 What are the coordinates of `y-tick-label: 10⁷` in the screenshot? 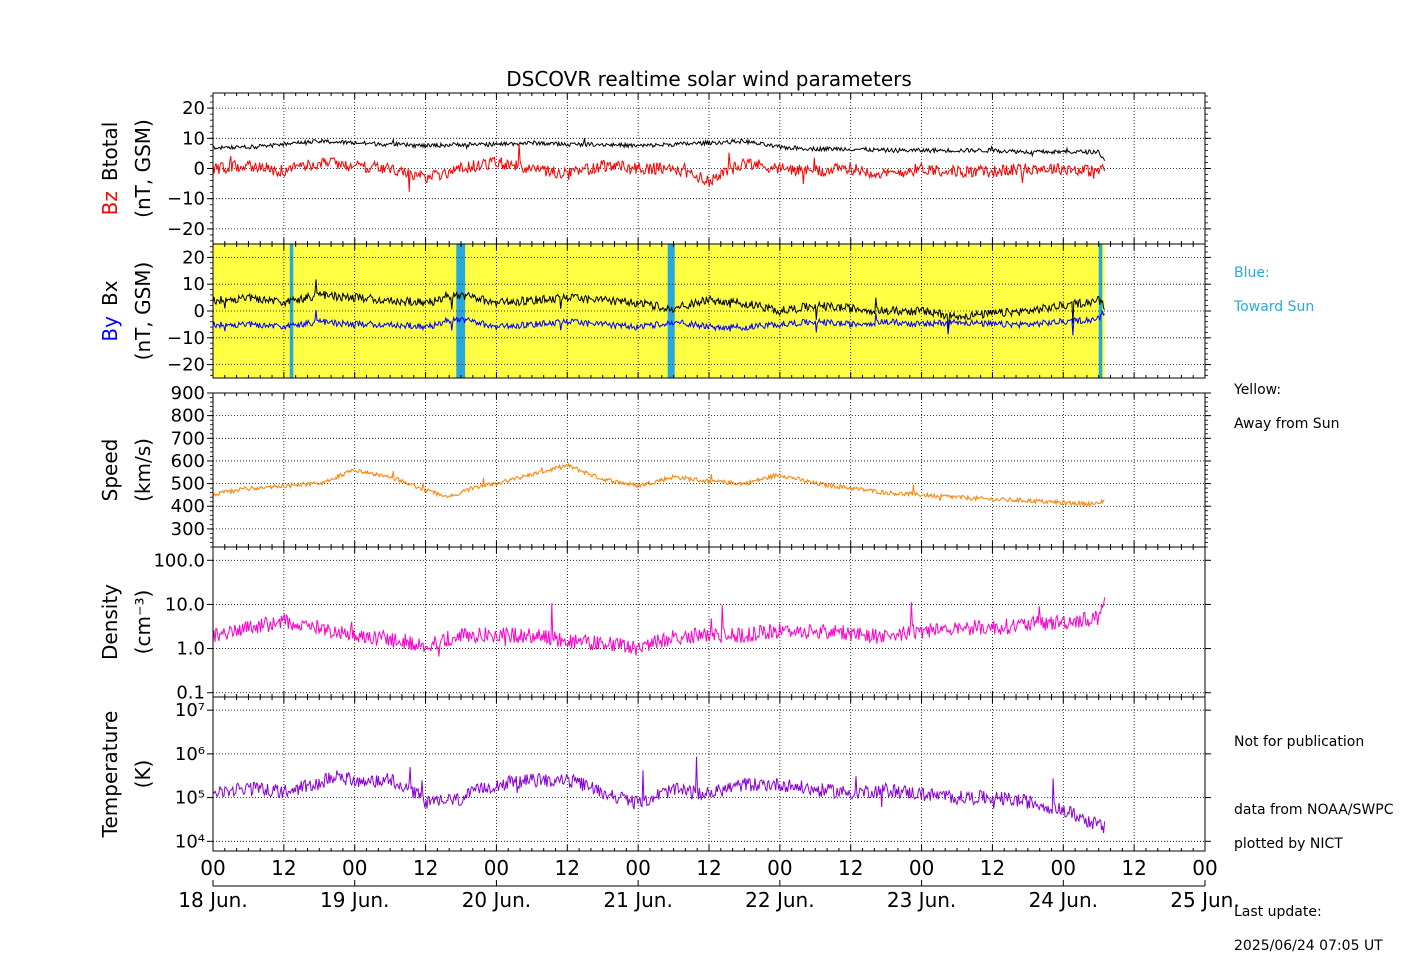 It's located at (190, 710).